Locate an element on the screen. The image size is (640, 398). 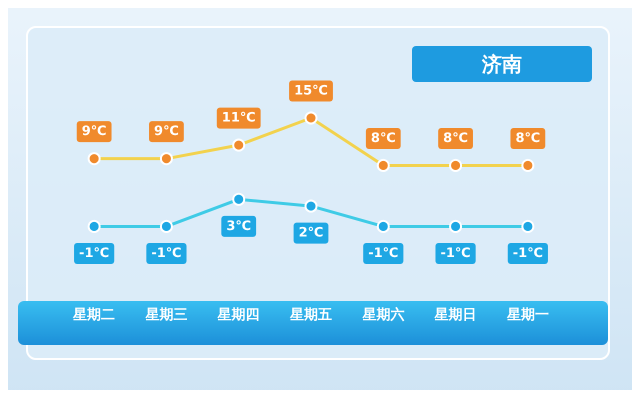
x-tick-label: 星期一 is located at coordinates (527, 315).